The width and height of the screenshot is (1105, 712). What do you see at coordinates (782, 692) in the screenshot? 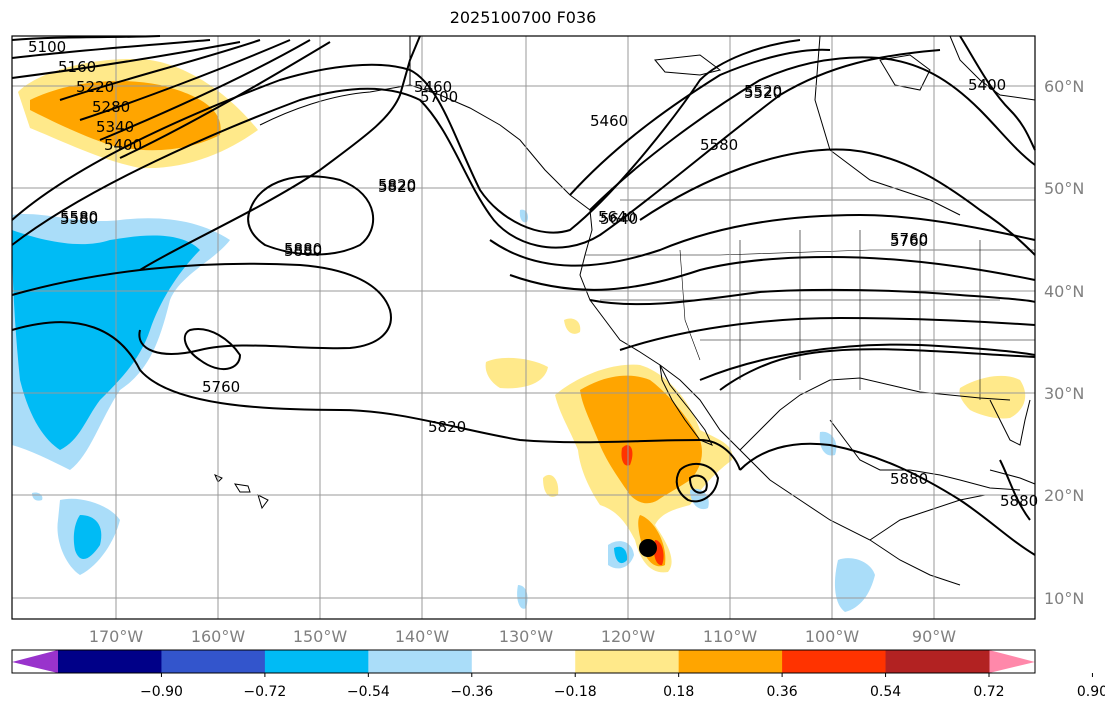
I see `colorbar-tick-label: 0.36` at bounding box center [782, 692].